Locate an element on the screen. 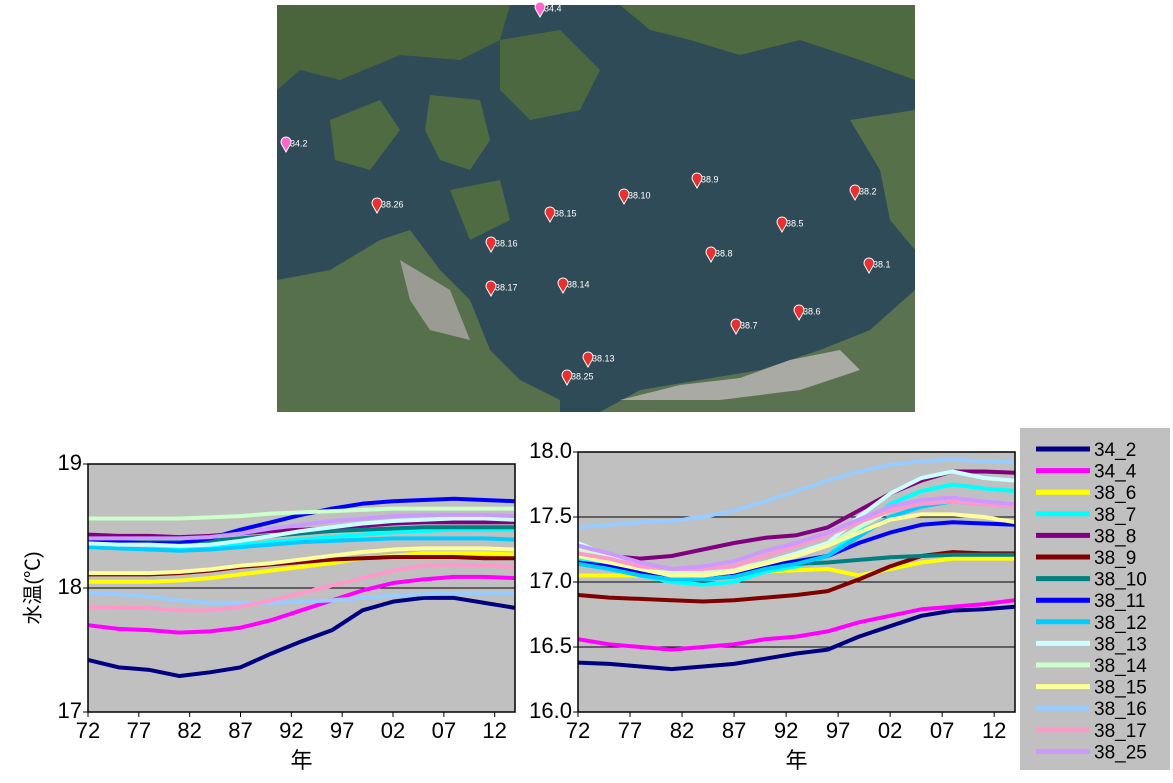 The width and height of the screenshot is (1173, 783). legend-label: 38_8 is located at coordinates (1115, 536).